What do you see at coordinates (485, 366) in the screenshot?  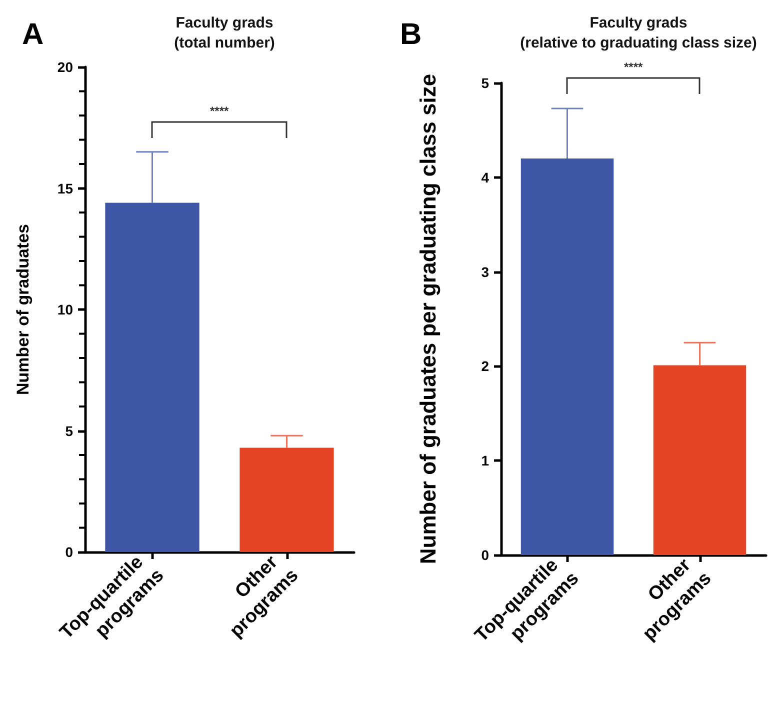 I see `y-tick-label: 2` at bounding box center [485, 366].